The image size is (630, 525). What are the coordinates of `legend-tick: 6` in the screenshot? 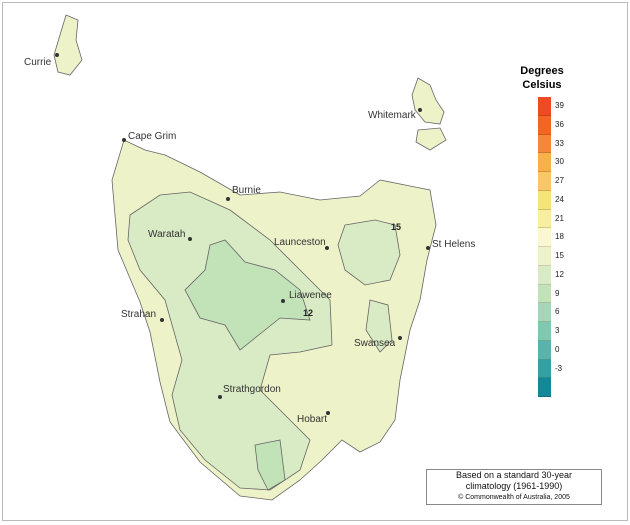 It's located at (557, 312).